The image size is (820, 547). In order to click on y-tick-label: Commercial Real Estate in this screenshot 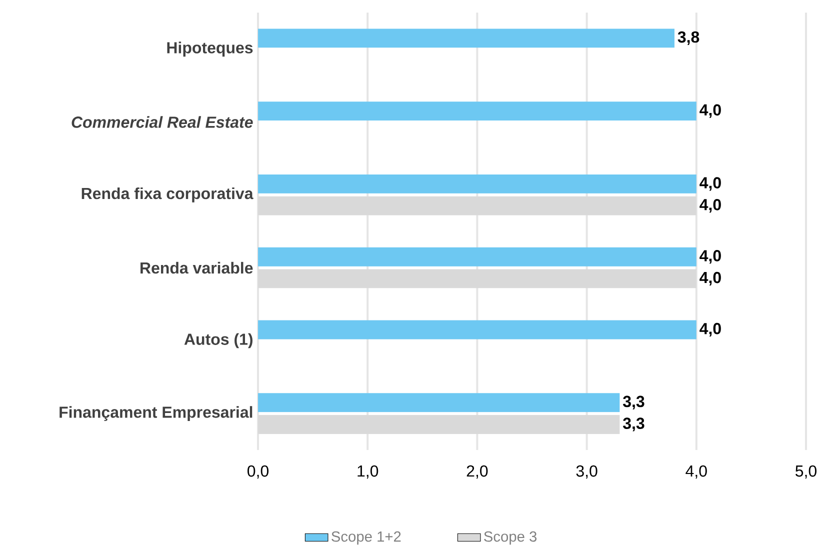, I will do `click(162, 122)`.